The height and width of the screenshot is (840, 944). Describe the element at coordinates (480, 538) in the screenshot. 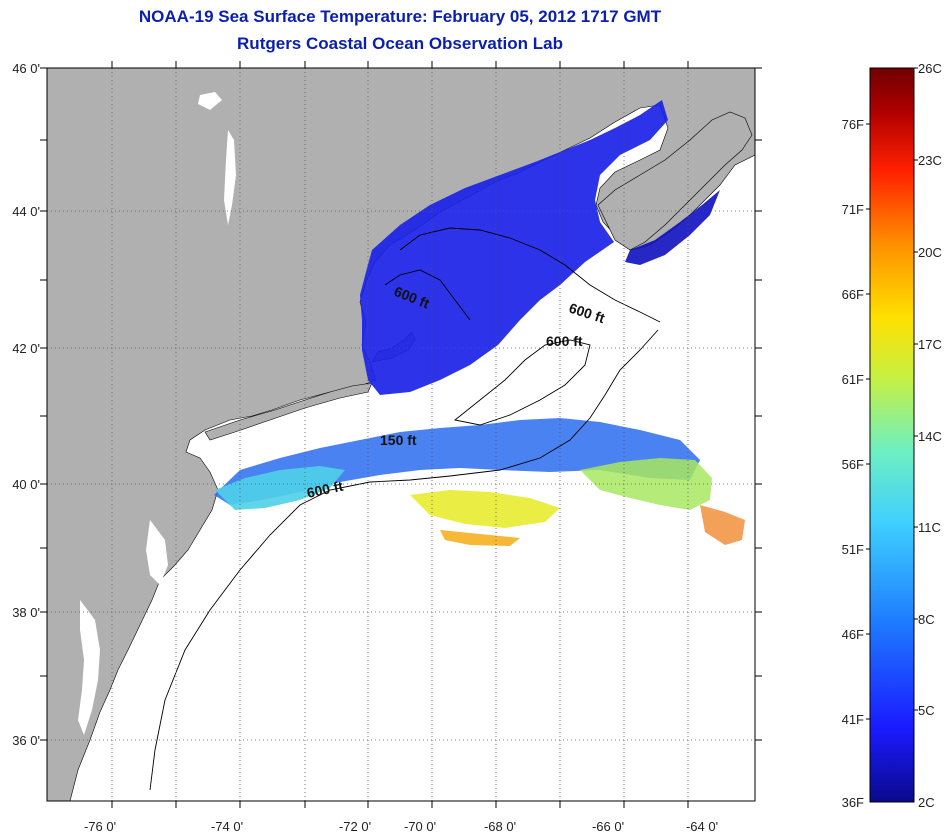

I see `sst-warm-edge` at that location.